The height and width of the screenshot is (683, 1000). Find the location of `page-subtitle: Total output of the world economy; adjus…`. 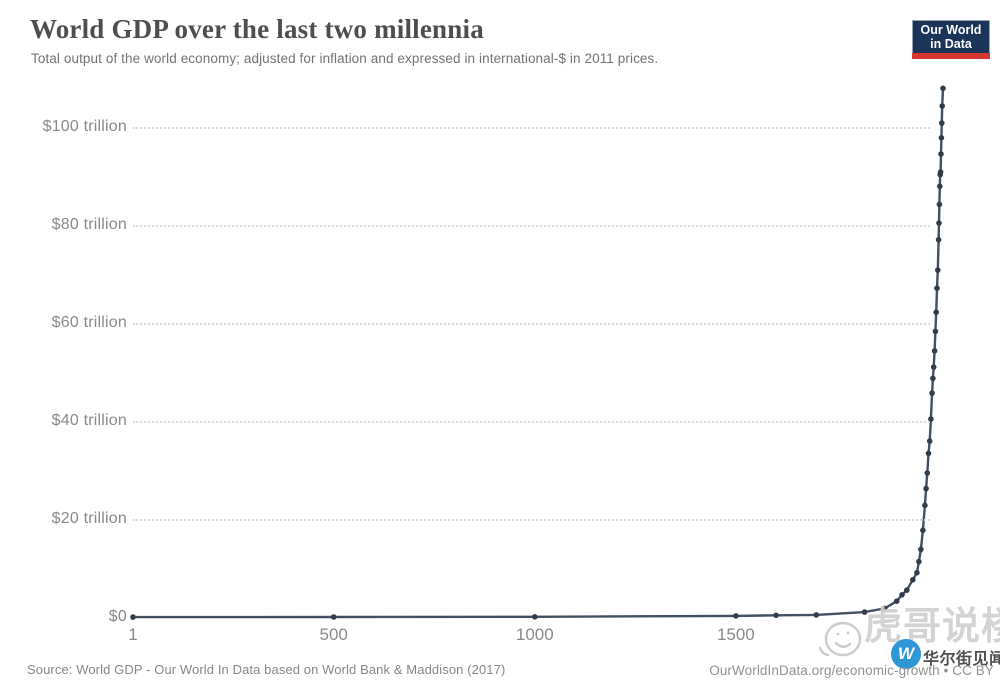

page-subtitle: Total output of the world economy; adjus… is located at coordinates (345, 58).